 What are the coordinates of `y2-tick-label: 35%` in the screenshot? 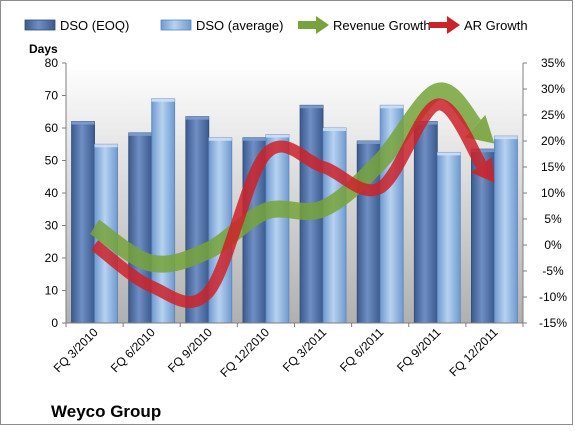 It's located at (553, 63).